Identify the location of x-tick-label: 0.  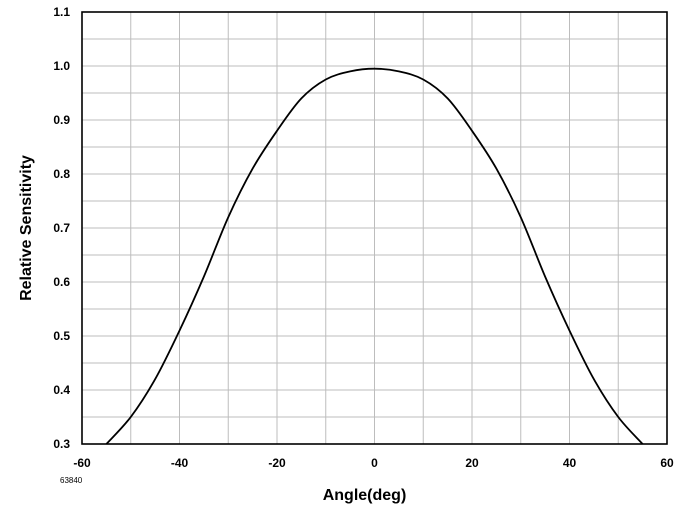
(374, 463).